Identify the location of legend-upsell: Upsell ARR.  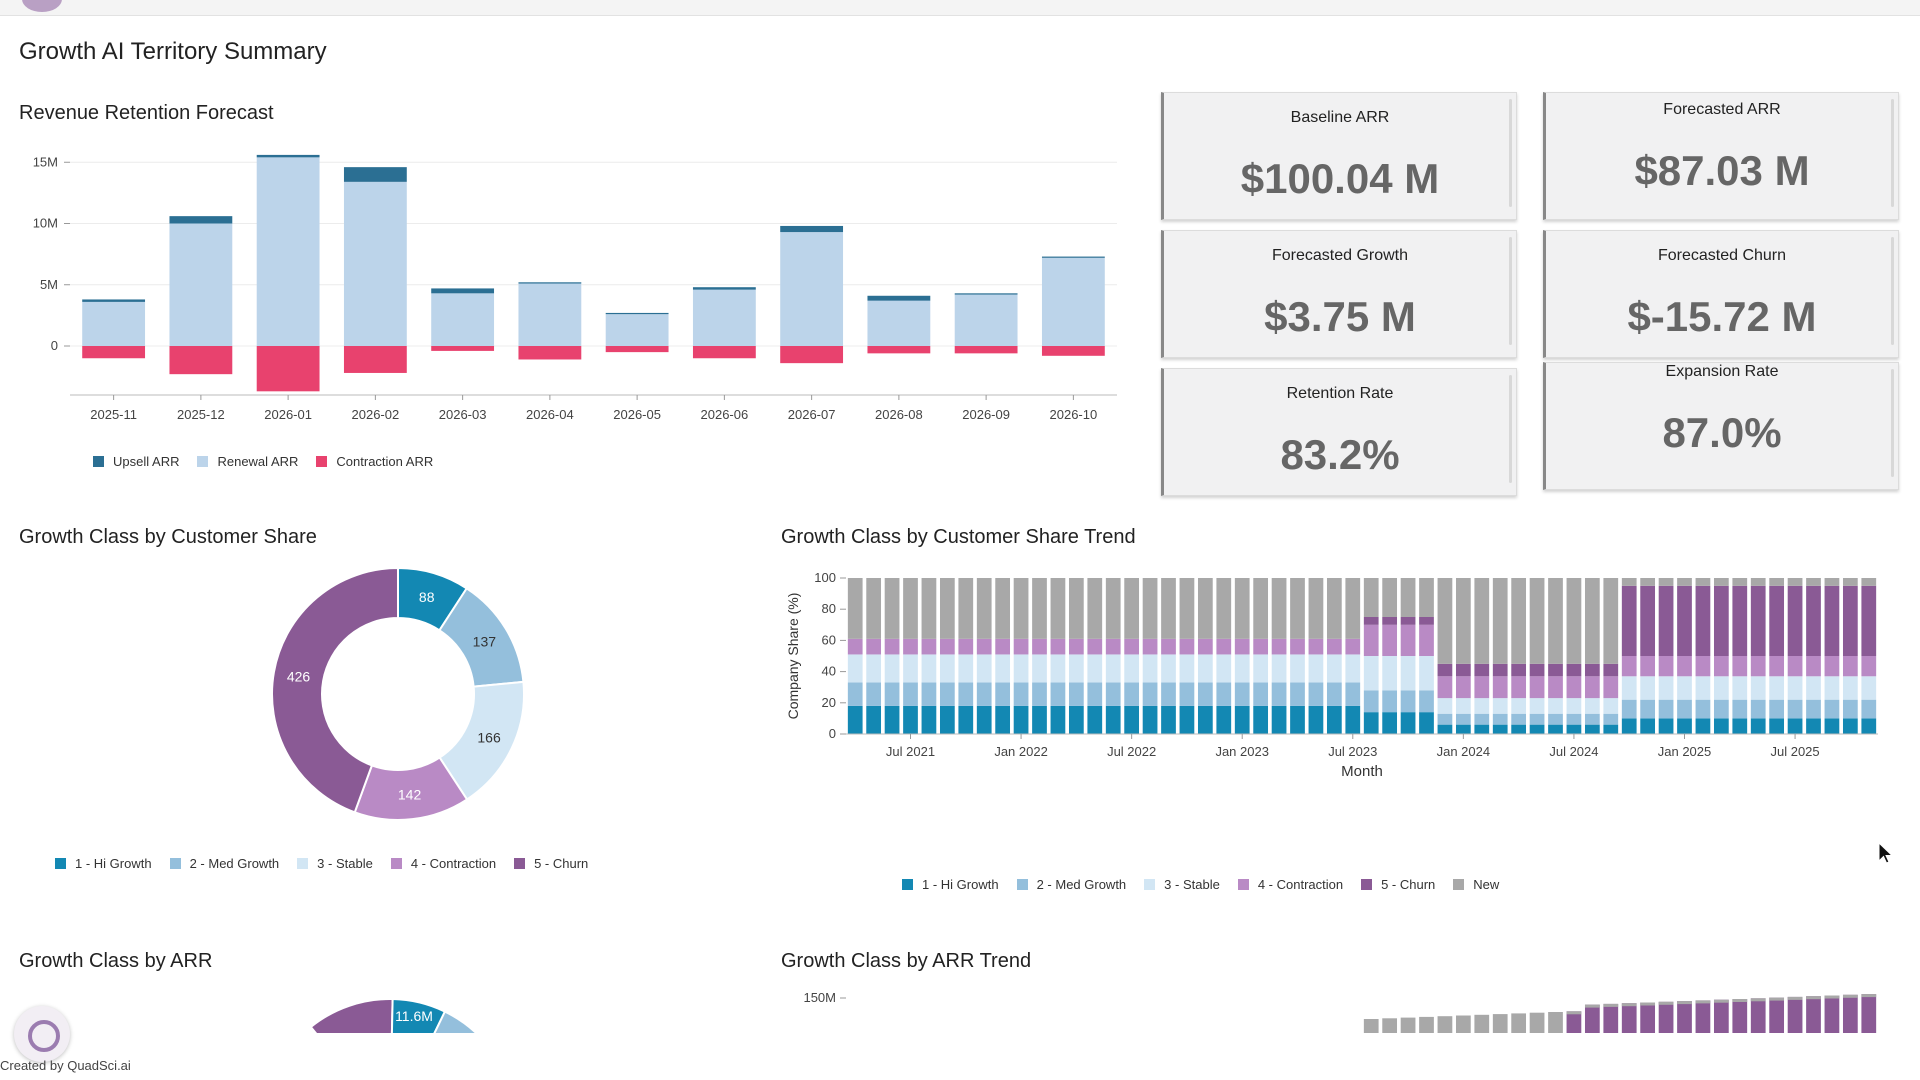
(136, 461).